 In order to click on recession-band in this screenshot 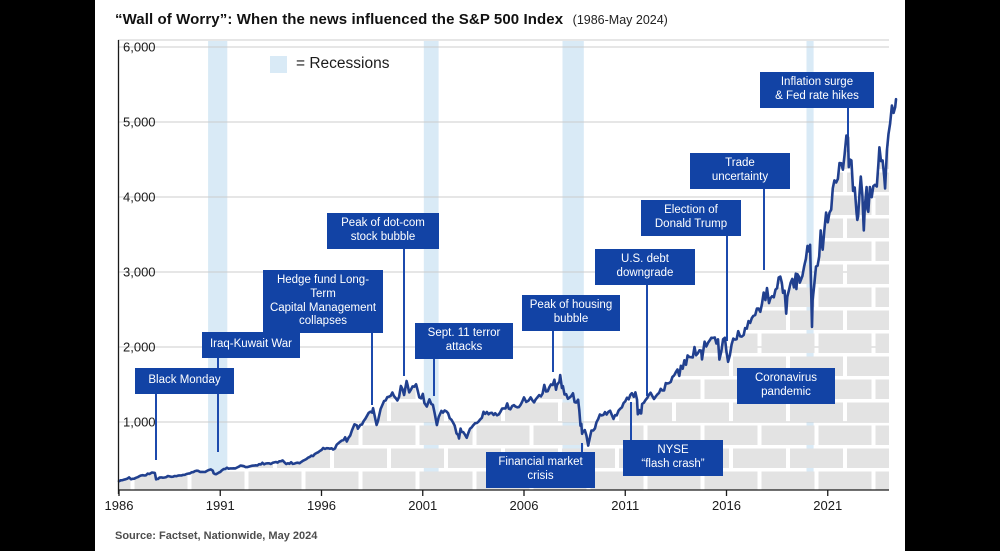, I will do `click(573, 265)`.